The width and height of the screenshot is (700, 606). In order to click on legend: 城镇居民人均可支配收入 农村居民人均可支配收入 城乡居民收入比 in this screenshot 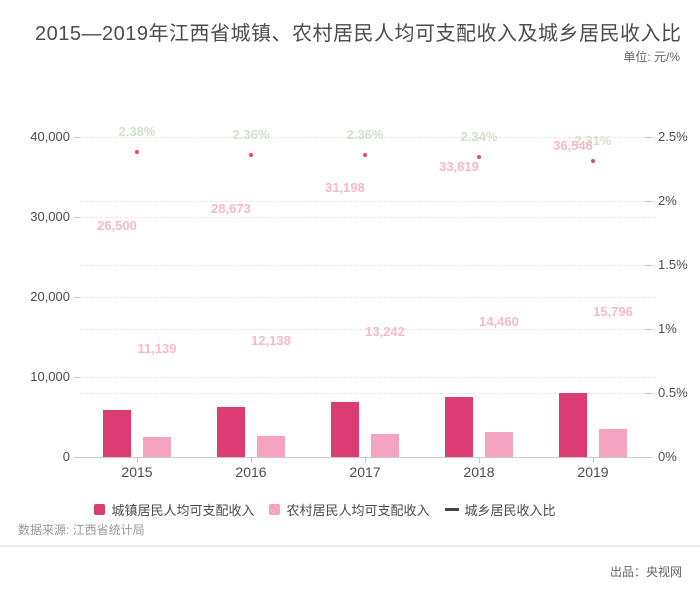, I will do `click(337, 509)`.